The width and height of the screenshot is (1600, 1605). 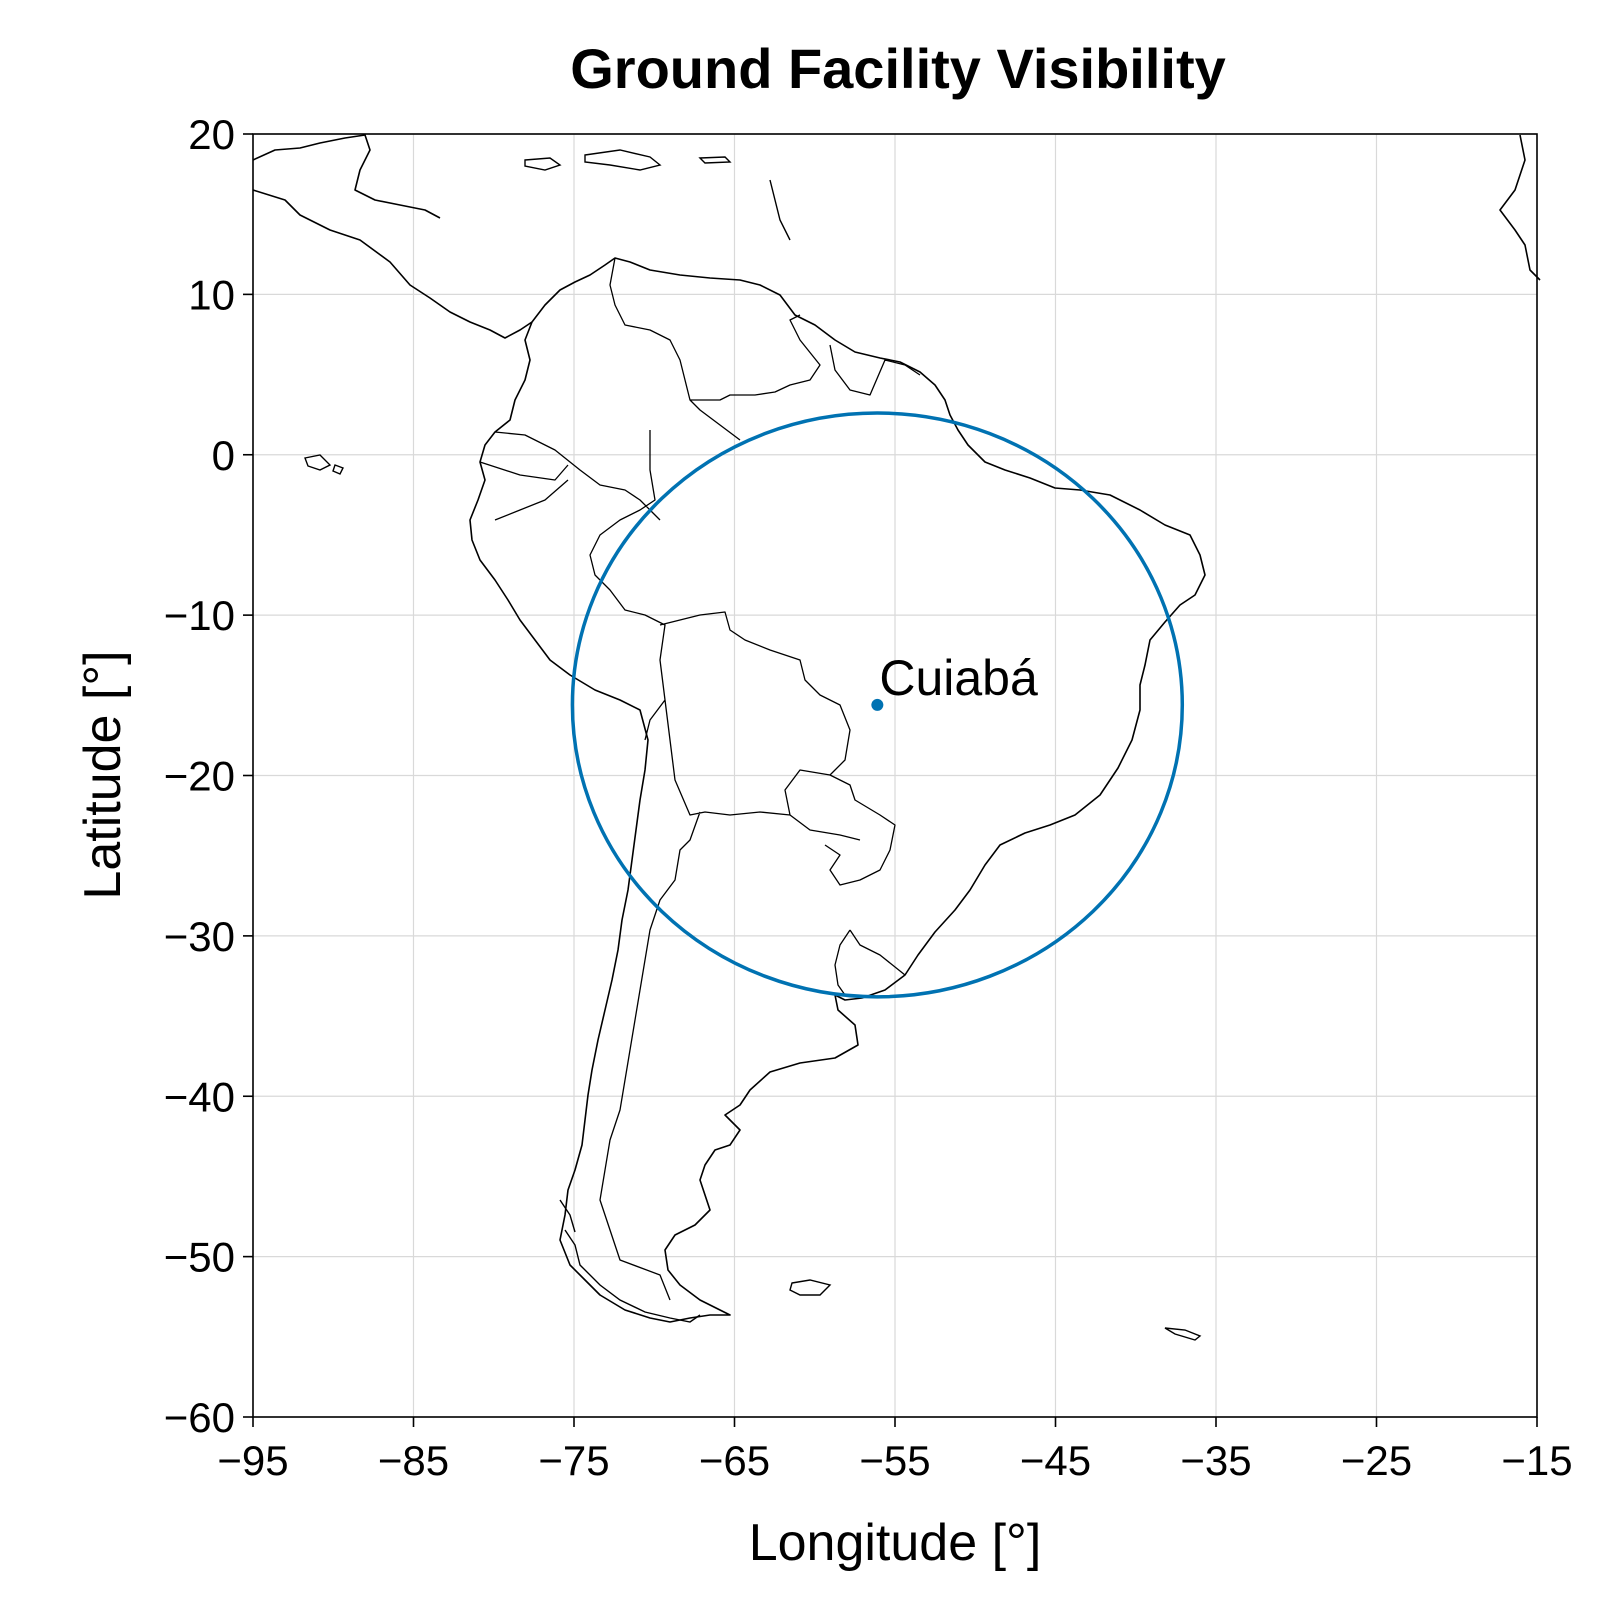 I want to click on tierra-del-fuego-coast, so click(x=630, y=1261).